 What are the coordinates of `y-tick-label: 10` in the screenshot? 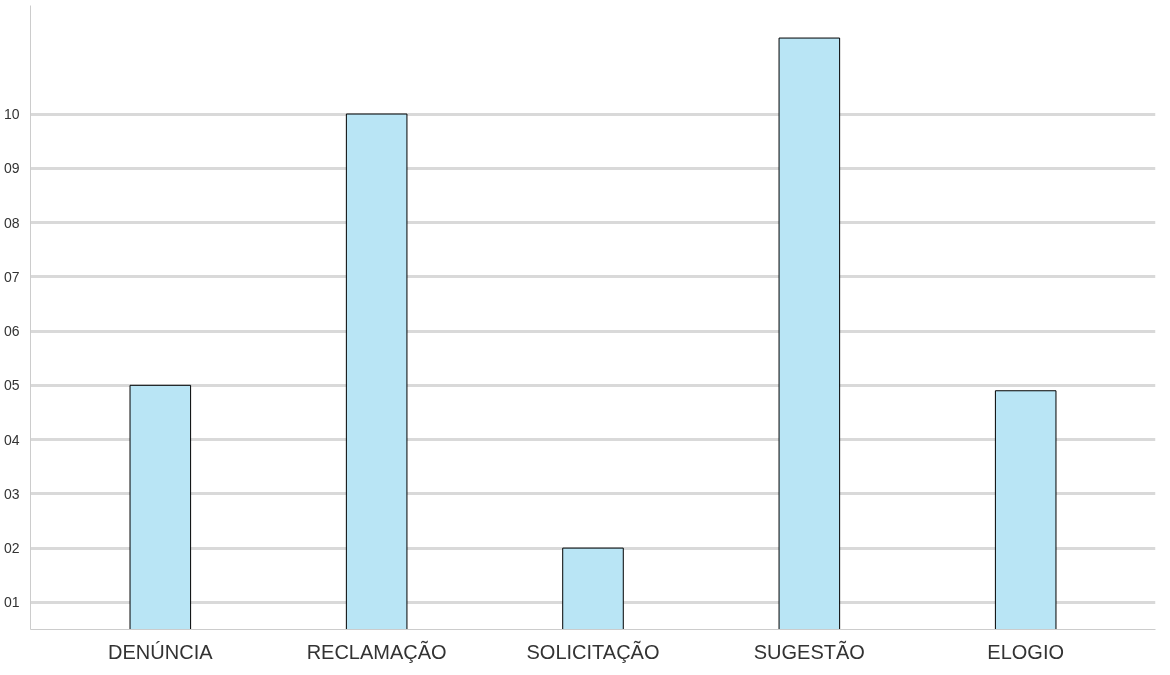 It's located at (11, 114).